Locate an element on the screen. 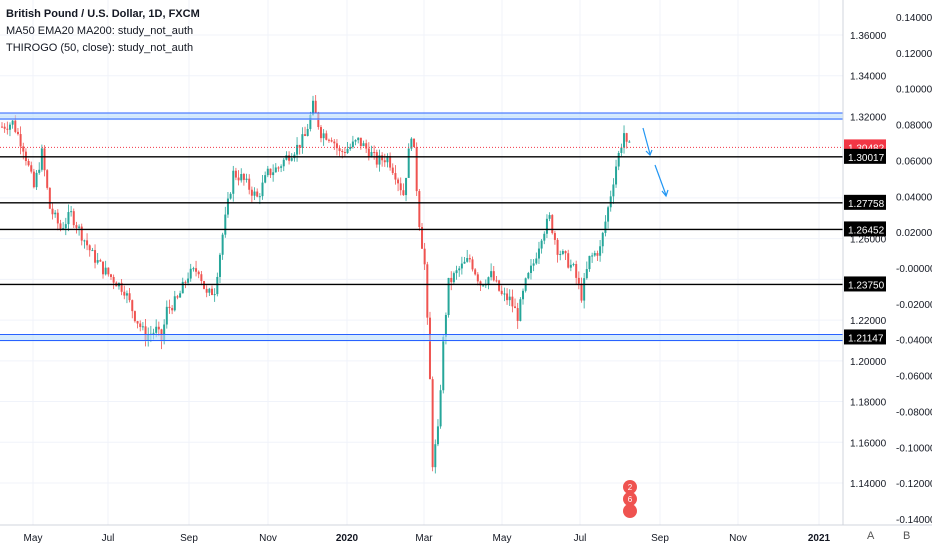 This screenshot has height=555, width=932. projection-arrow-1-head is located at coordinates (649, 153).